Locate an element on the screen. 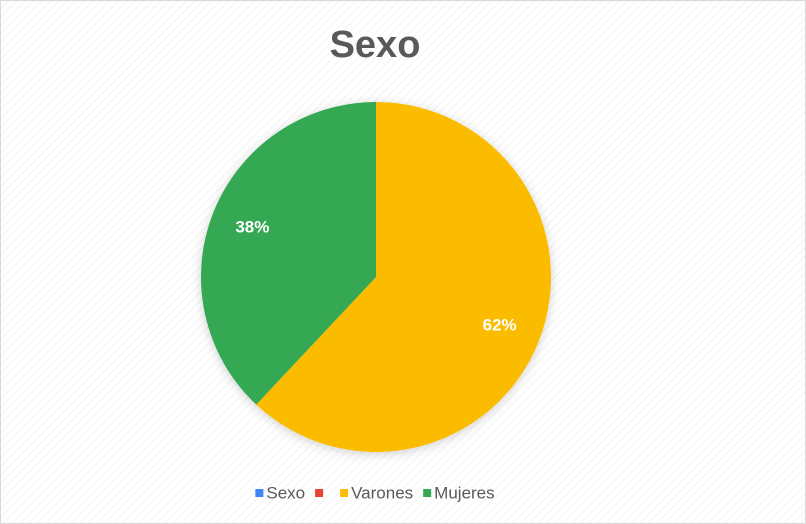  data-label: 38% is located at coordinates (252, 227).